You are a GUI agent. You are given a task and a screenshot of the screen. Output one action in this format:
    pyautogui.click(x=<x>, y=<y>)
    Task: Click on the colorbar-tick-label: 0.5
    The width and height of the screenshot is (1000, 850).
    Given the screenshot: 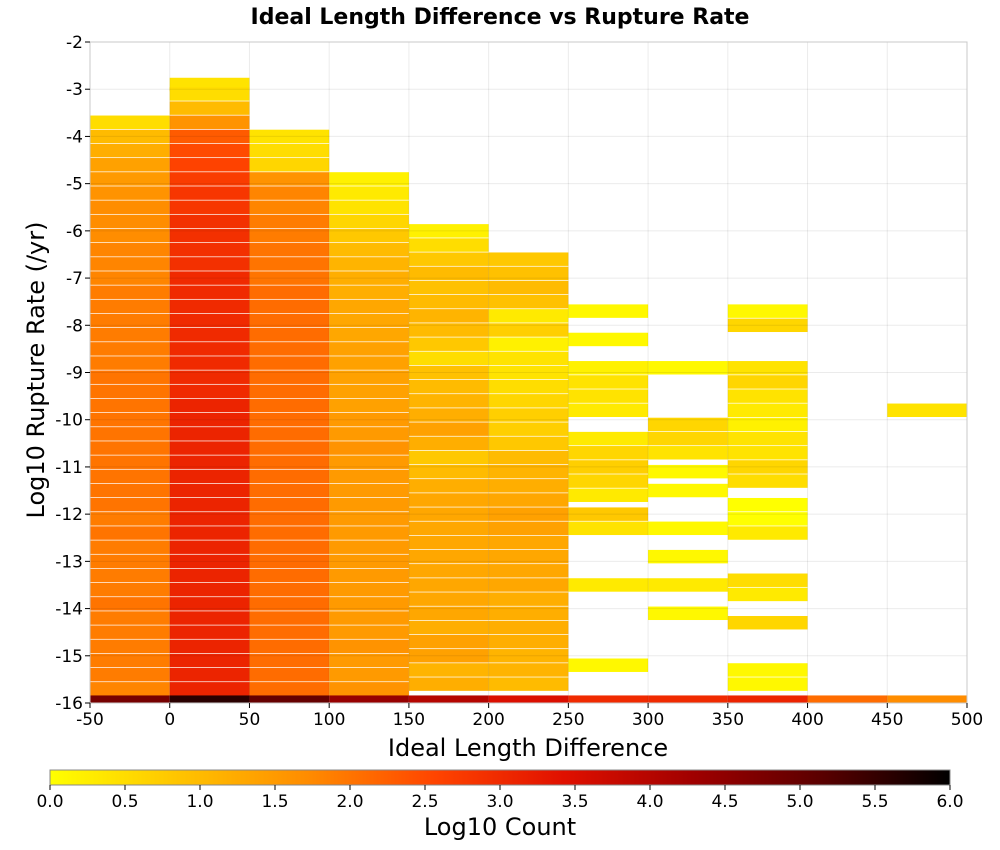 What is the action you would take?
    pyautogui.click(x=124, y=802)
    